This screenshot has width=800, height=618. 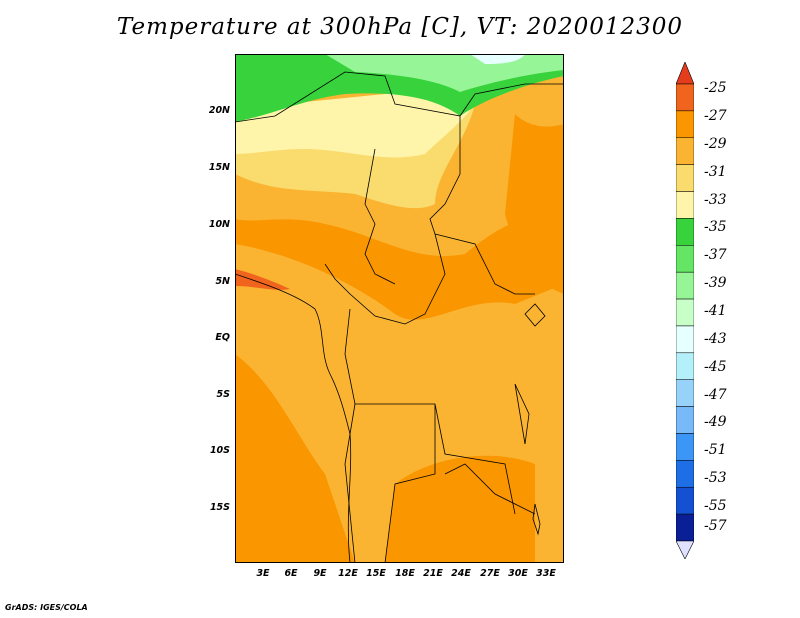 I want to click on cb-label-4: -33, so click(x=715, y=200).